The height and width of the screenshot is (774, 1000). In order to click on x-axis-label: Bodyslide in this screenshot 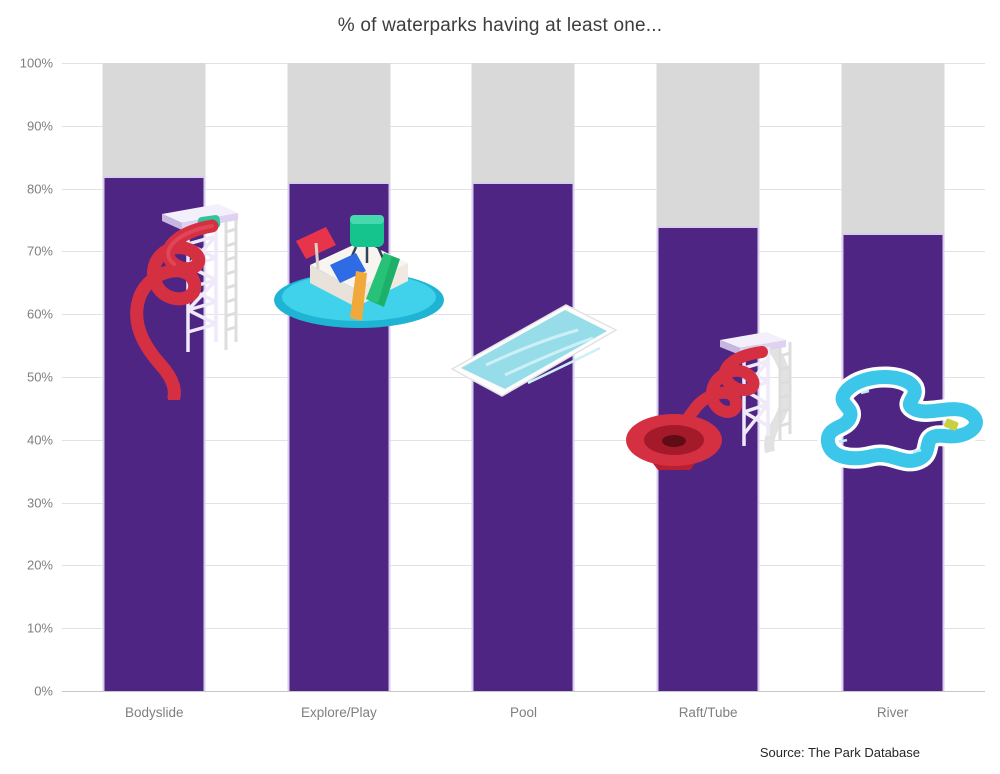, I will do `click(154, 712)`.